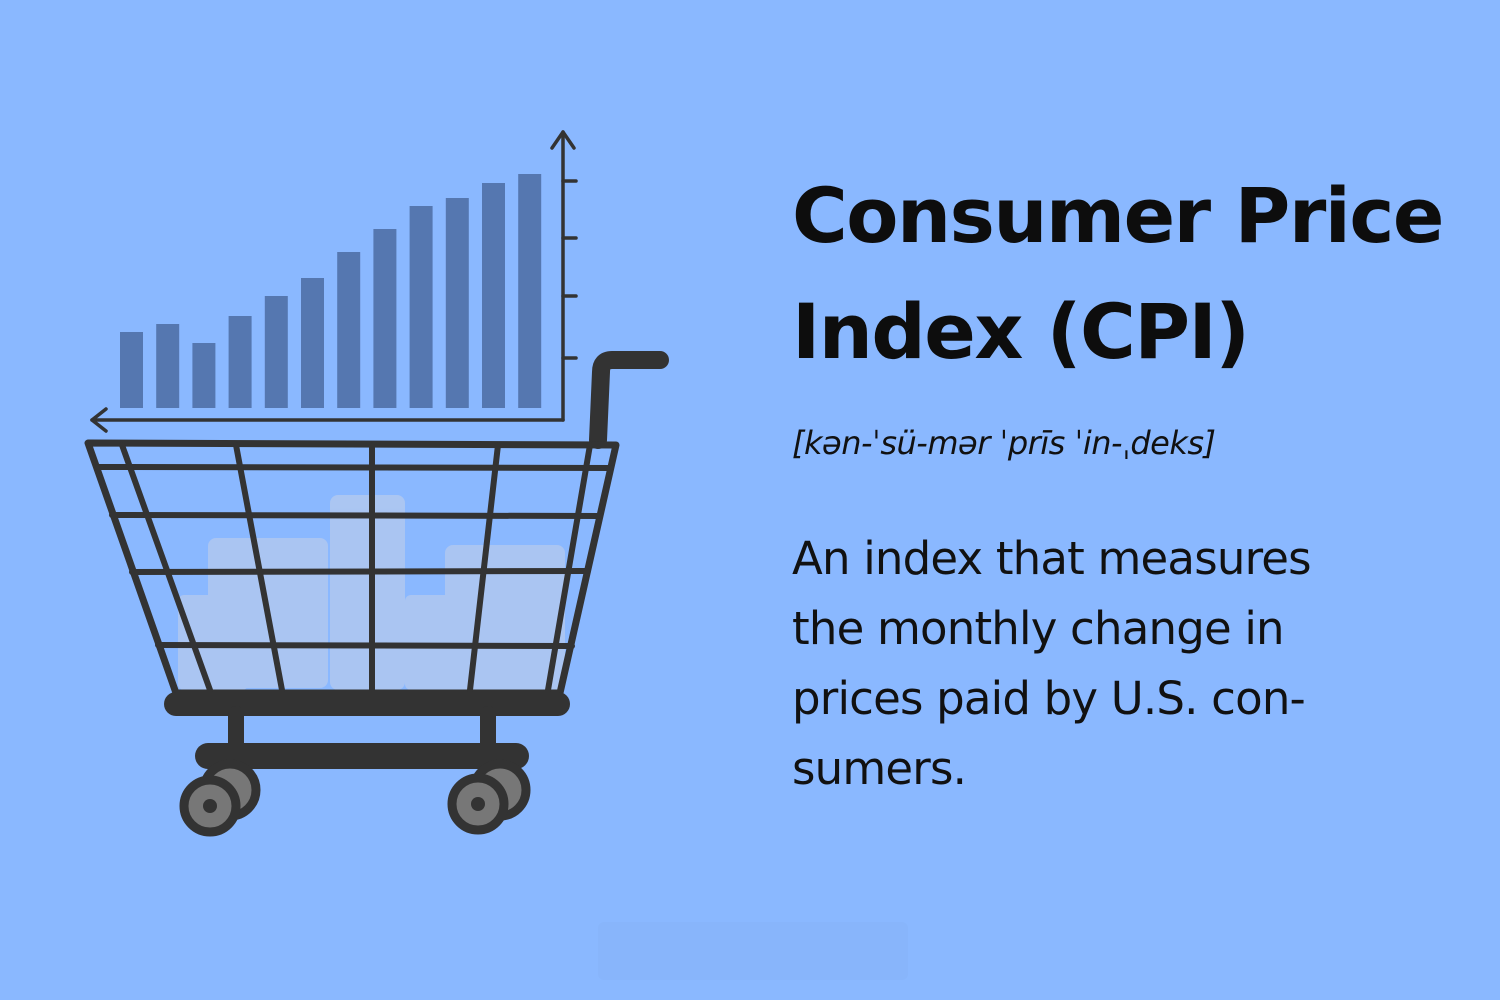 The height and width of the screenshot is (1000, 1500). What do you see at coordinates (327, 420) in the screenshot?
I see `arrow-left-icon` at bounding box center [327, 420].